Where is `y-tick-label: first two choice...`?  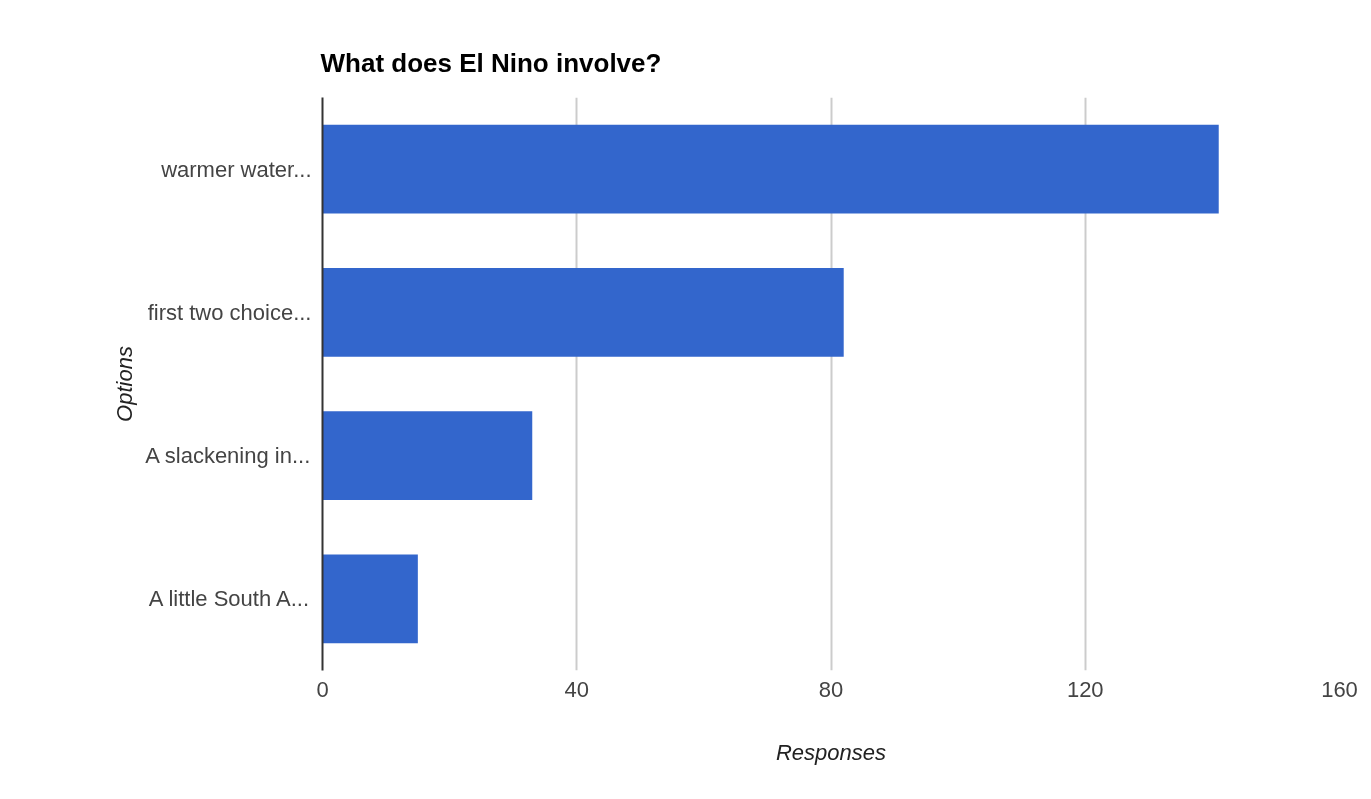 y-tick-label: first two choice... is located at coordinates (229, 312).